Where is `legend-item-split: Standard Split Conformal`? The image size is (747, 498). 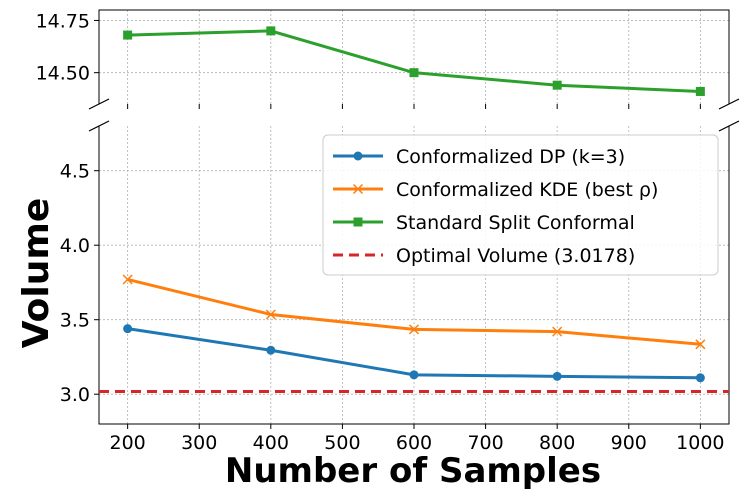 legend-item-split: Standard Split Conformal is located at coordinates (484, 223).